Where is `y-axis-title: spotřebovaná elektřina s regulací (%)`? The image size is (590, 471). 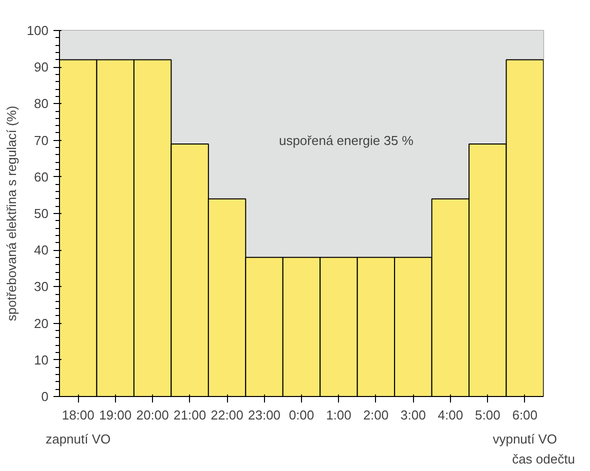 y-axis-title: spotřebovaná elektřina s regulací (%) is located at coordinates (11, 214).